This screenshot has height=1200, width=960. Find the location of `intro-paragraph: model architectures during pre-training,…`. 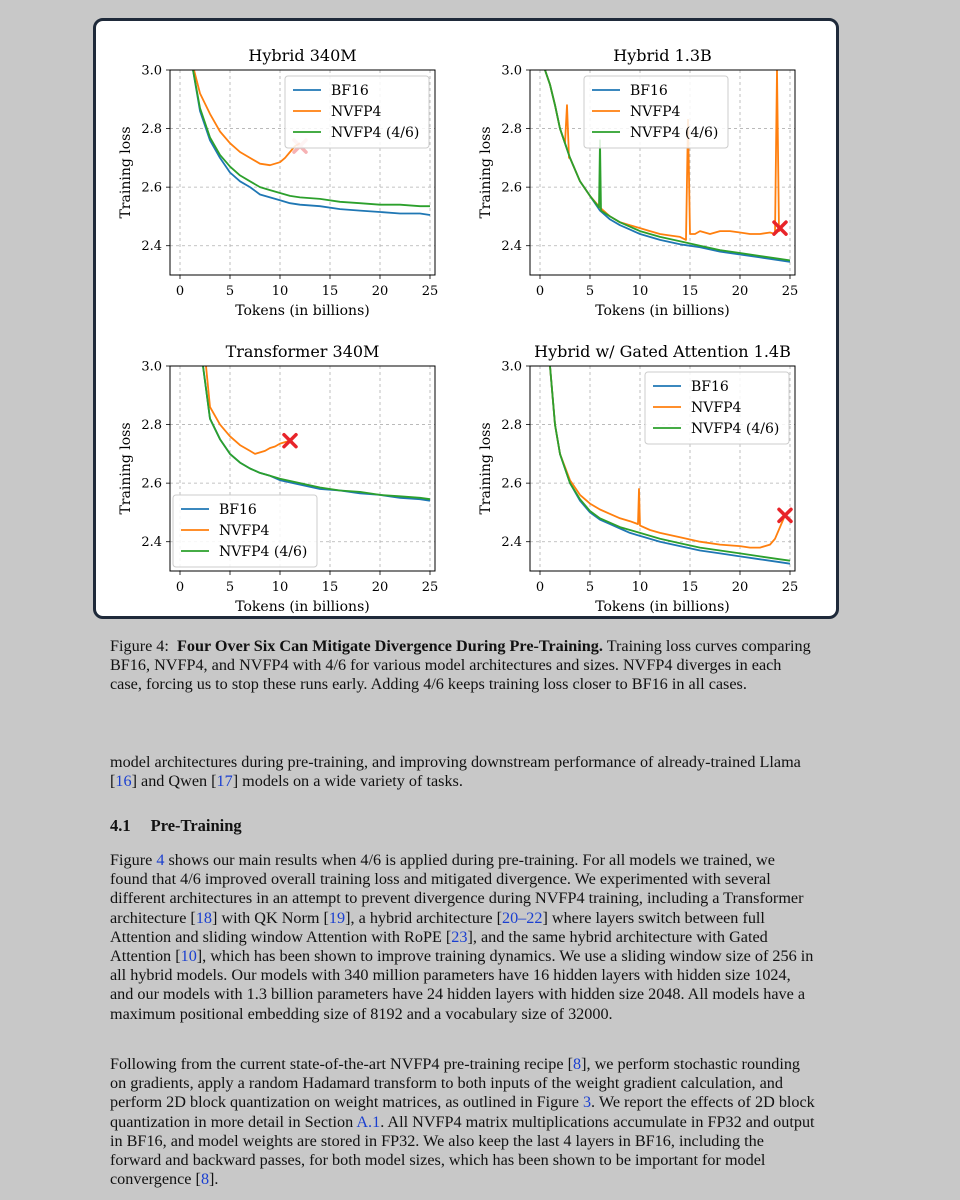

intro-paragraph: model architectures during pre-training,… is located at coordinates (462, 772).